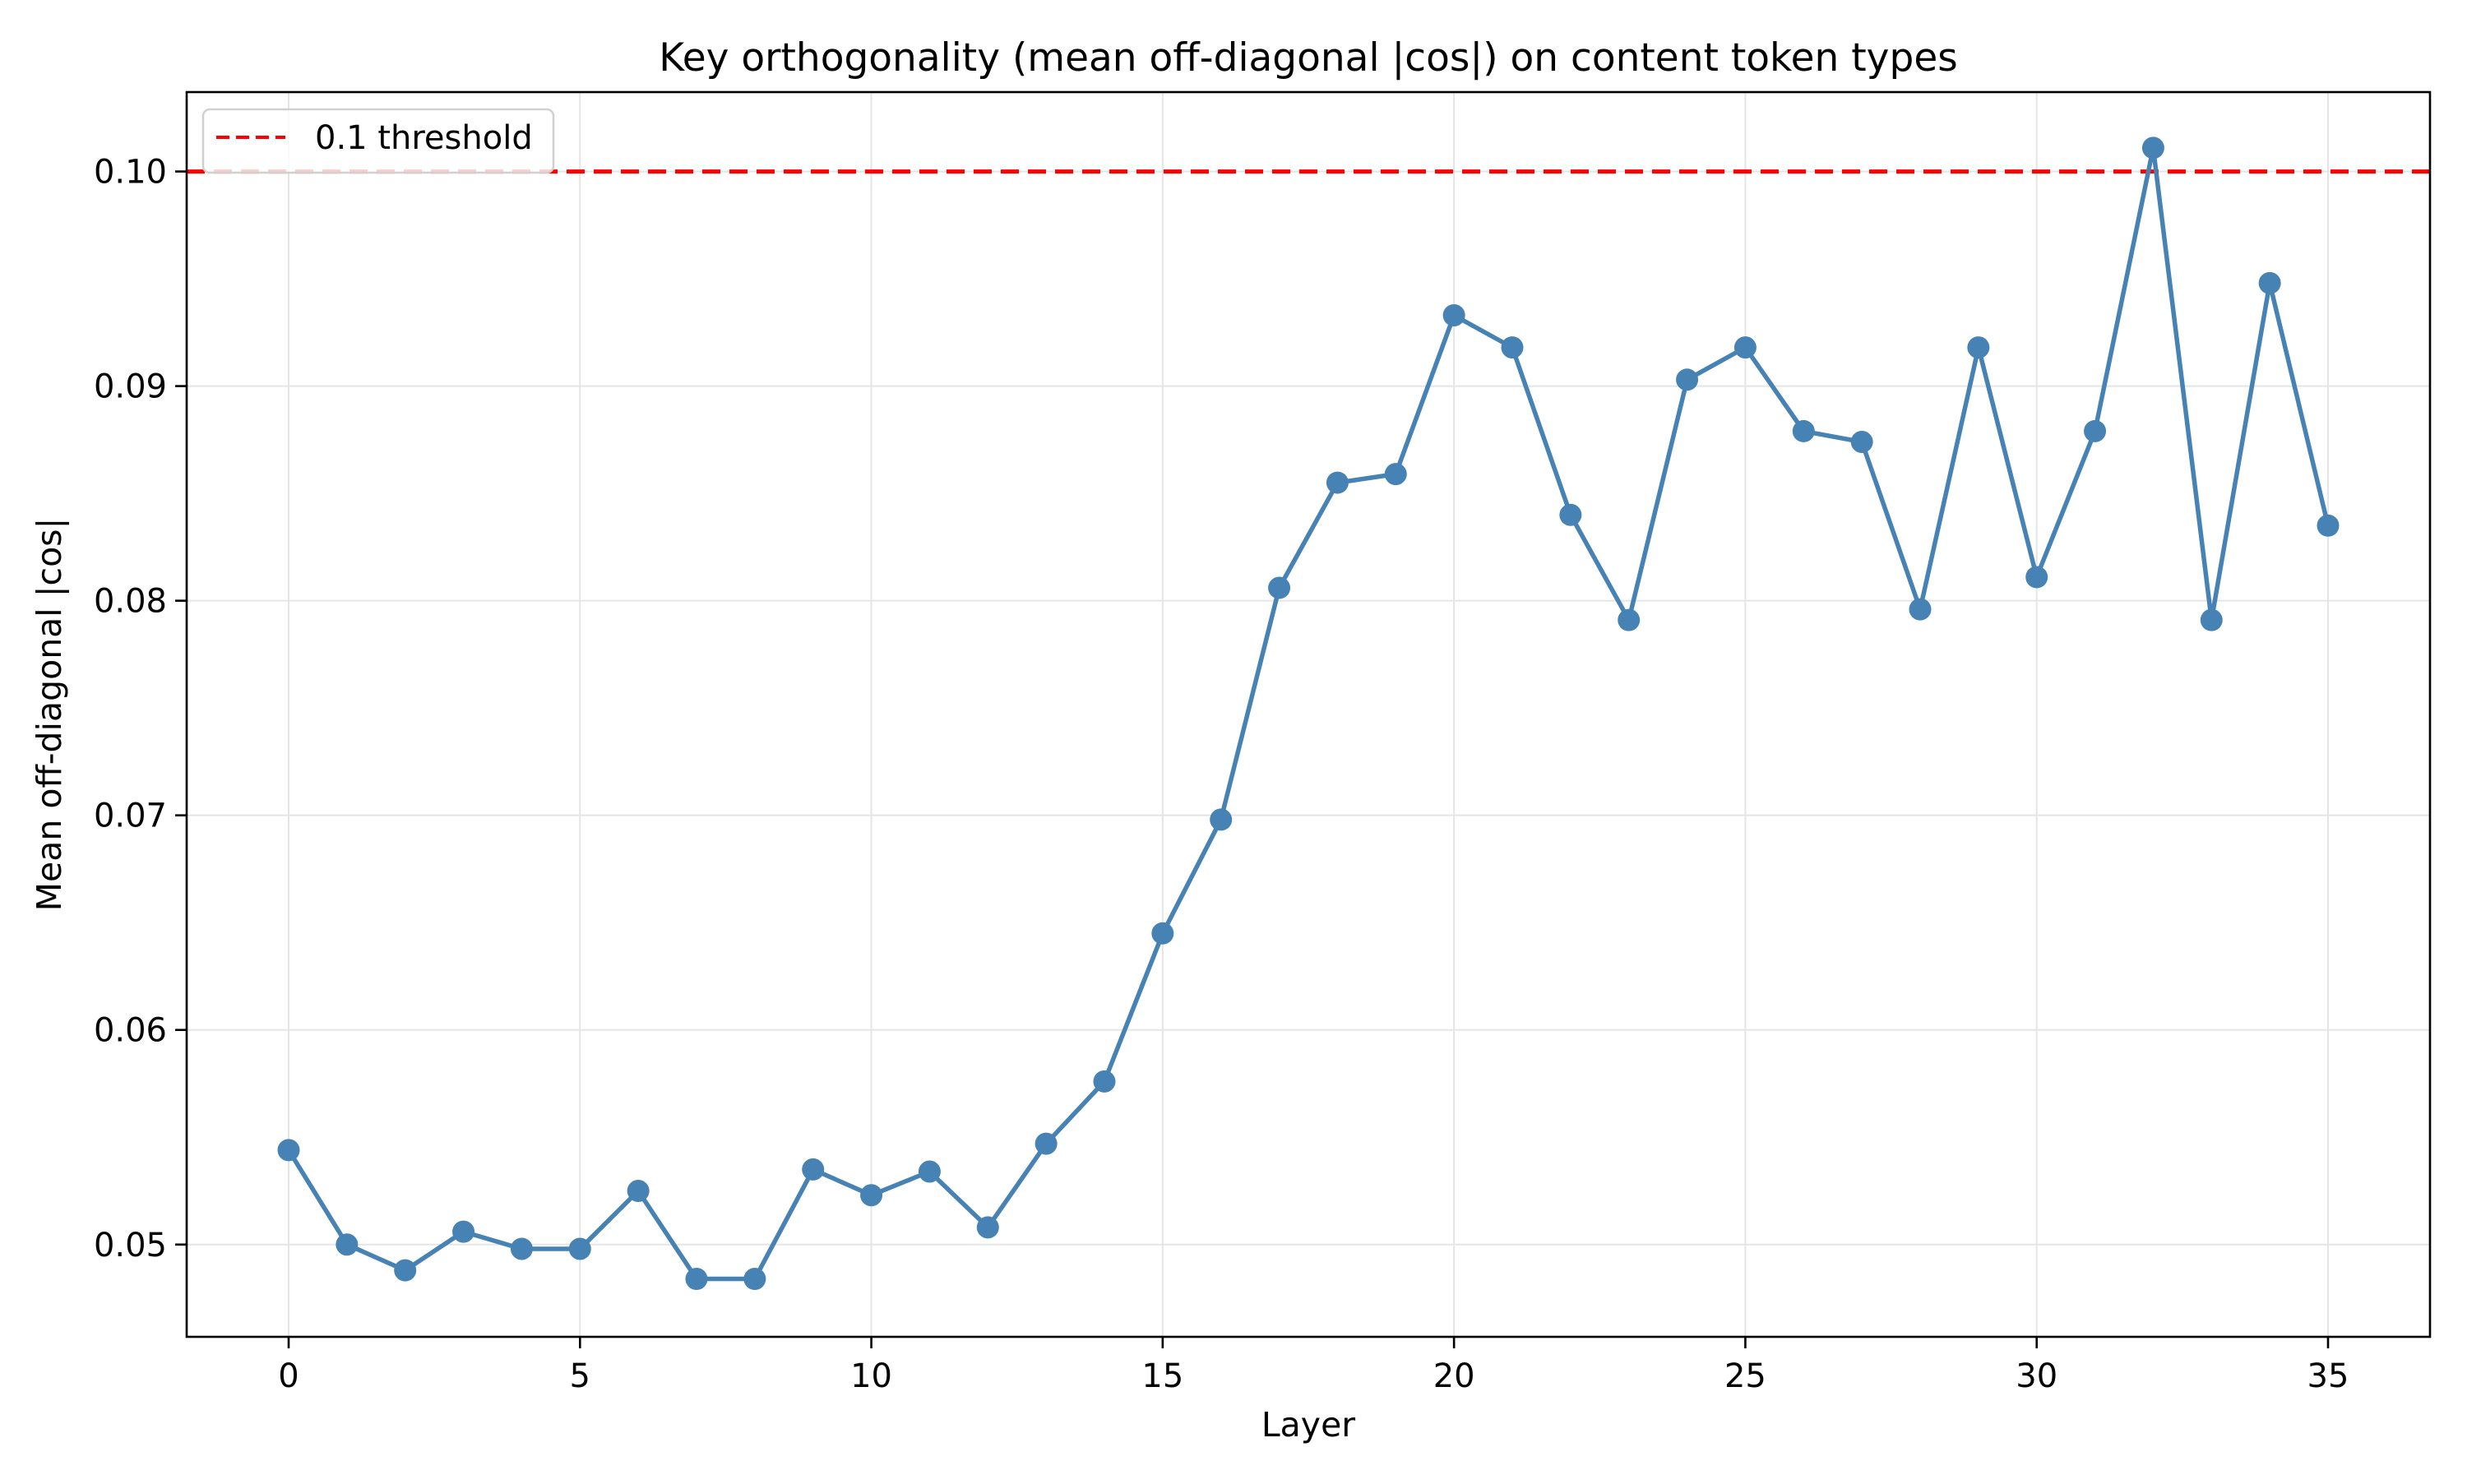  Describe the element at coordinates (1314, 1366) in the screenshot. I see `x-axis-ticks: 0 5 10 15 20 25 30 35` at that location.